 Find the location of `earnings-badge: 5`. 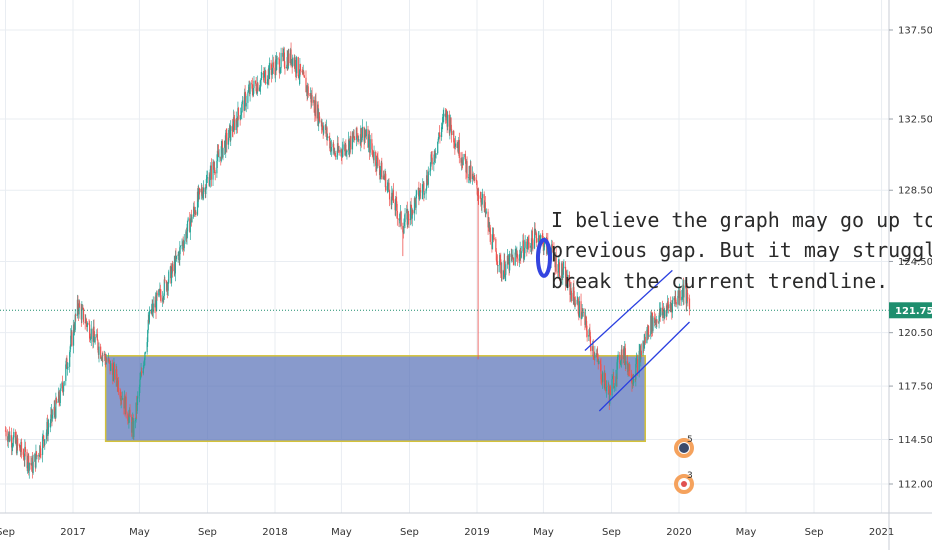

earnings-badge: 5 is located at coordinates (684, 446).